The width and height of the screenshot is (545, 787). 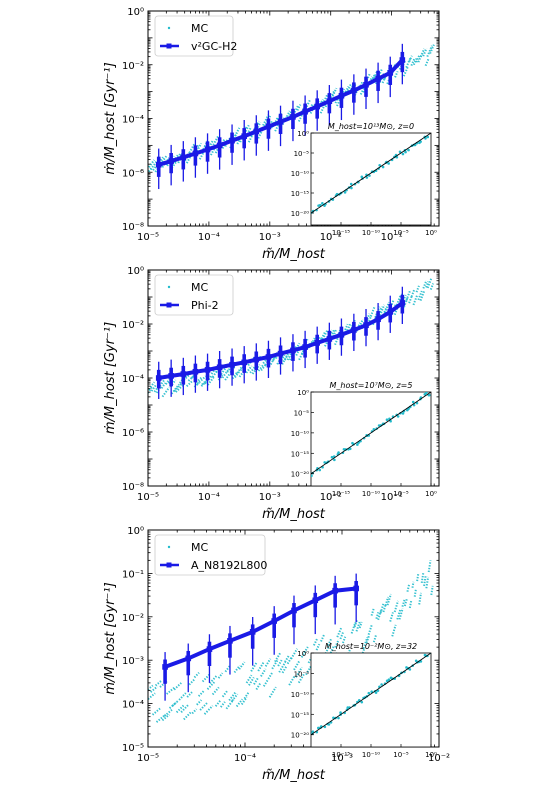 What do you see at coordinates (133, 227) in the screenshot?
I see `y-tick-label: 10⁻⁸` at bounding box center [133, 227].